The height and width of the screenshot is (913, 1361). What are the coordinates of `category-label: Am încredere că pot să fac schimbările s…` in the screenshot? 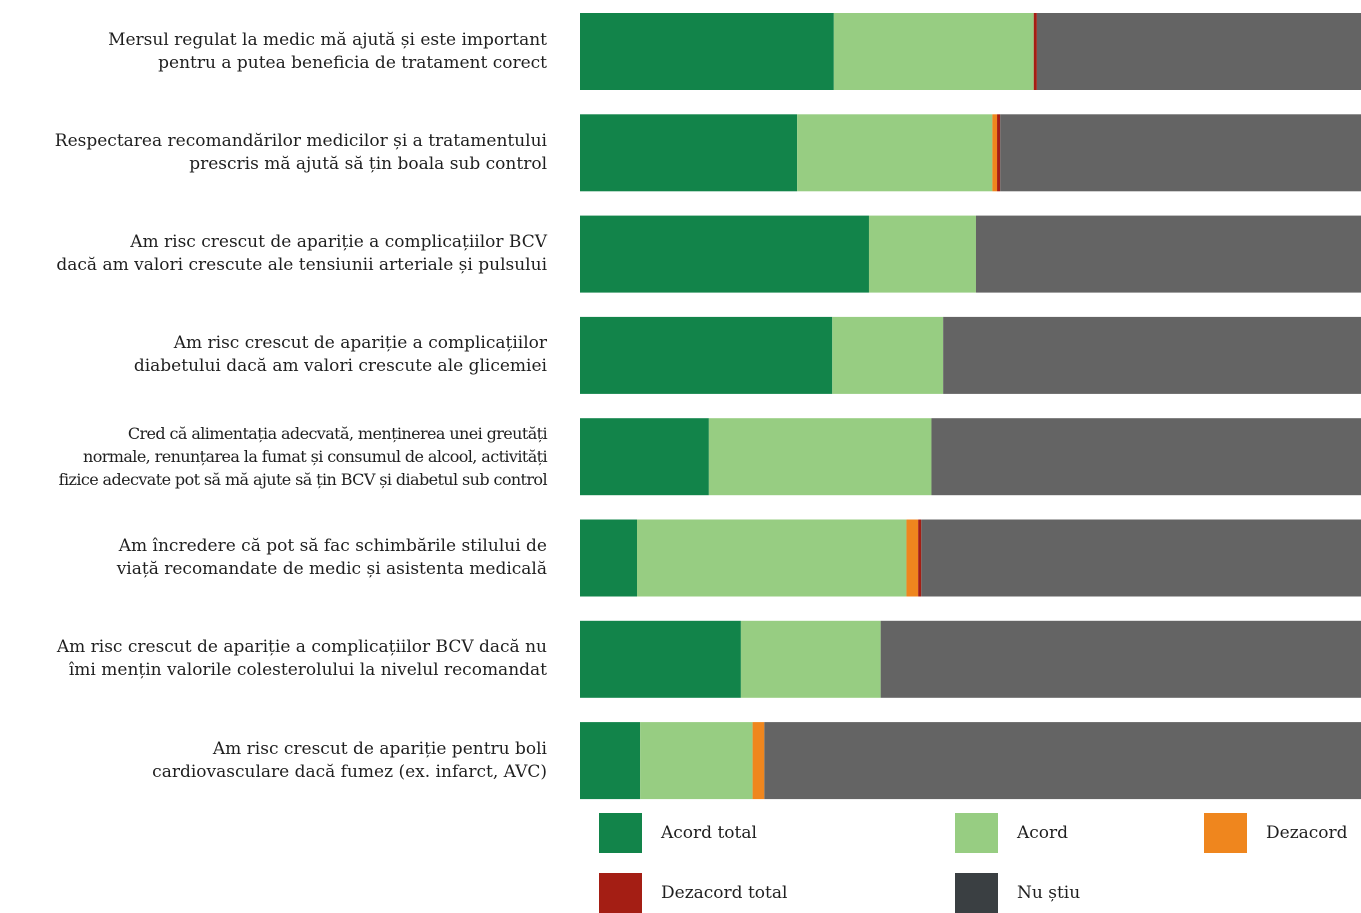 It's located at (331, 557).